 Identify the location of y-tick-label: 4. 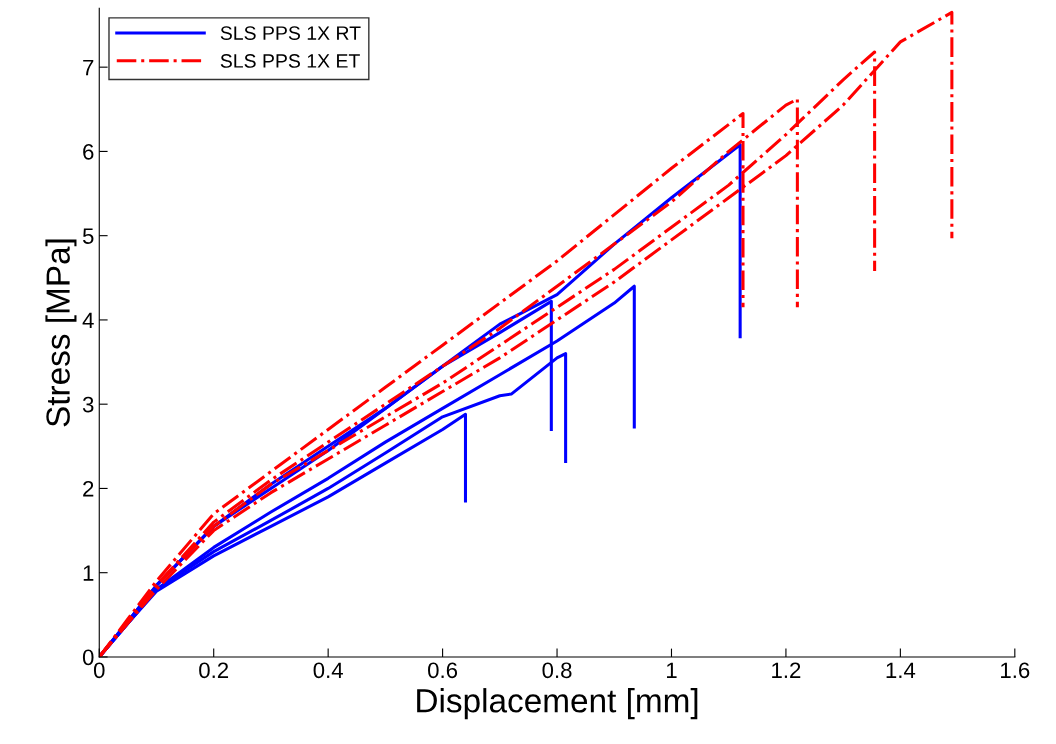
(88, 320).